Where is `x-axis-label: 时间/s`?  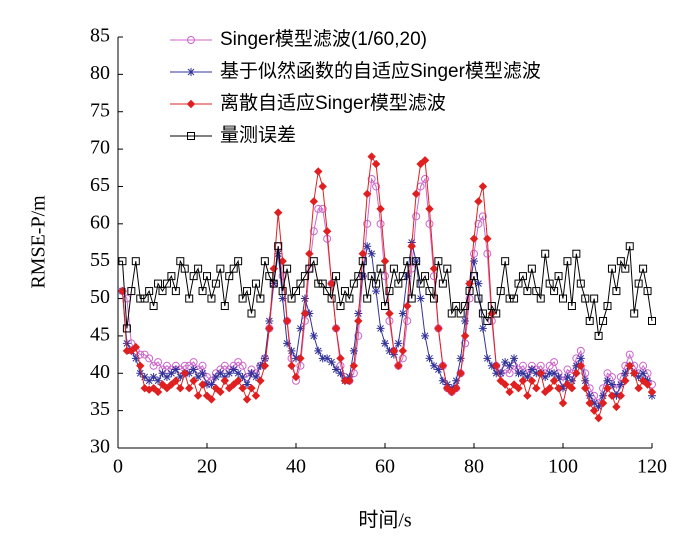 x-axis-label: 时间/s is located at coordinates (385, 520).